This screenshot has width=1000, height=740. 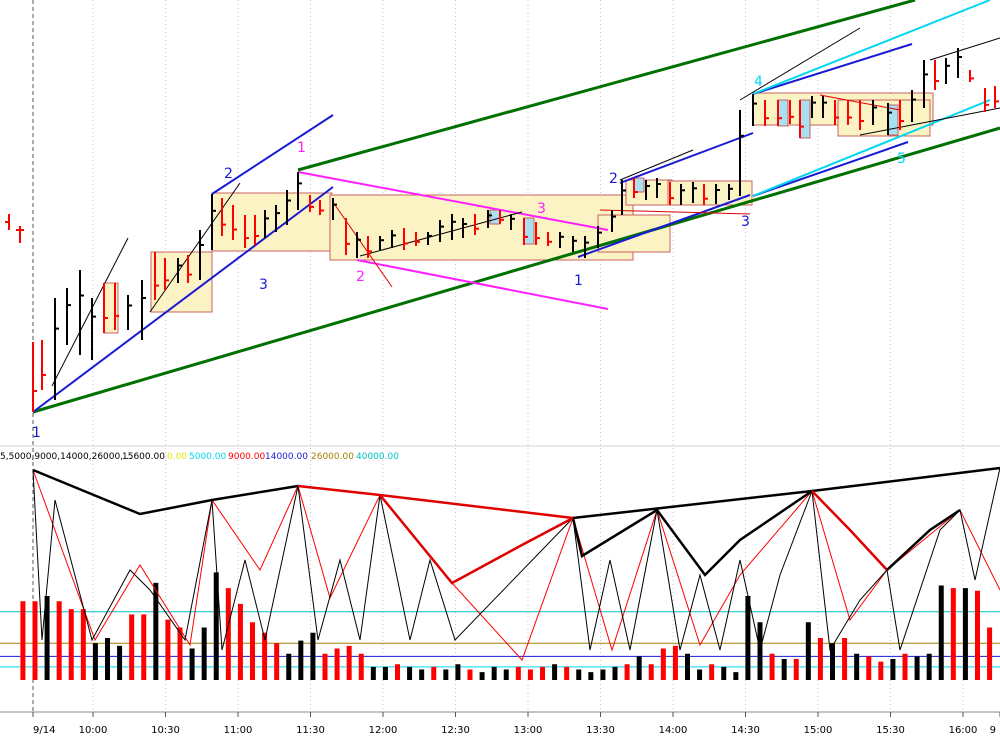 What do you see at coordinates (165, 492) in the screenshot?
I see `black-swing-line` at bounding box center [165, 492].